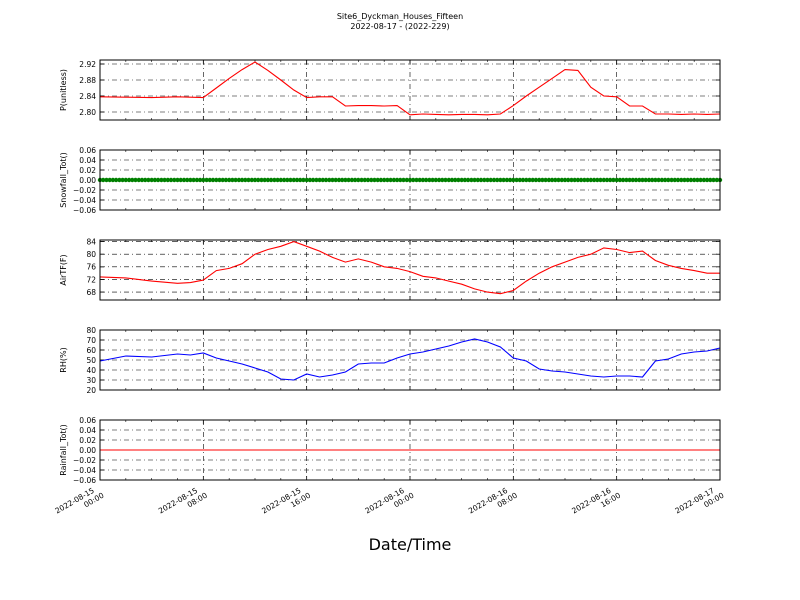  Describe the element at coordinates (700, 503) in the screenshot. I see `x-tick-label: 2022-08-1700:00` at that location.